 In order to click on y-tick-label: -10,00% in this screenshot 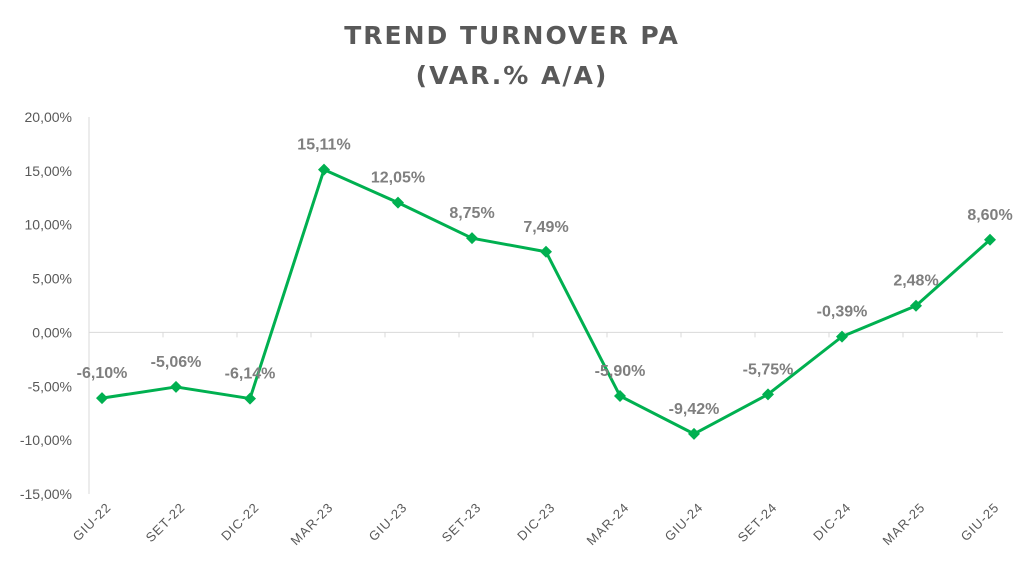, I will do `click(46, 440)`.